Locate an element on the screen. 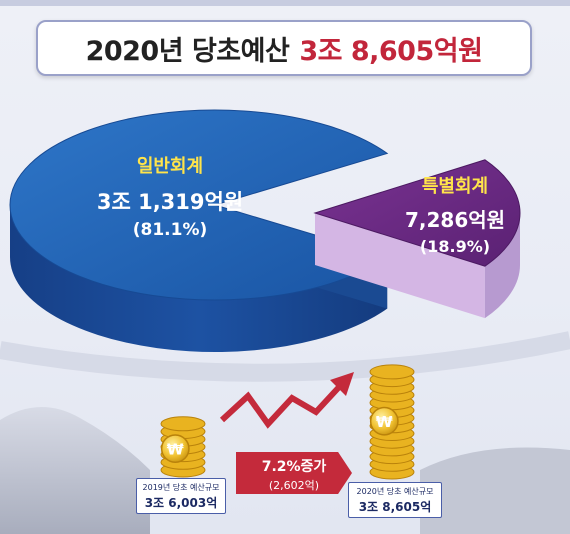 Image resolution: width=570 pixels, height=534 pixels. label-2020-caption: 2020년 당초 예산규모 is located at coordinates (395, 491).